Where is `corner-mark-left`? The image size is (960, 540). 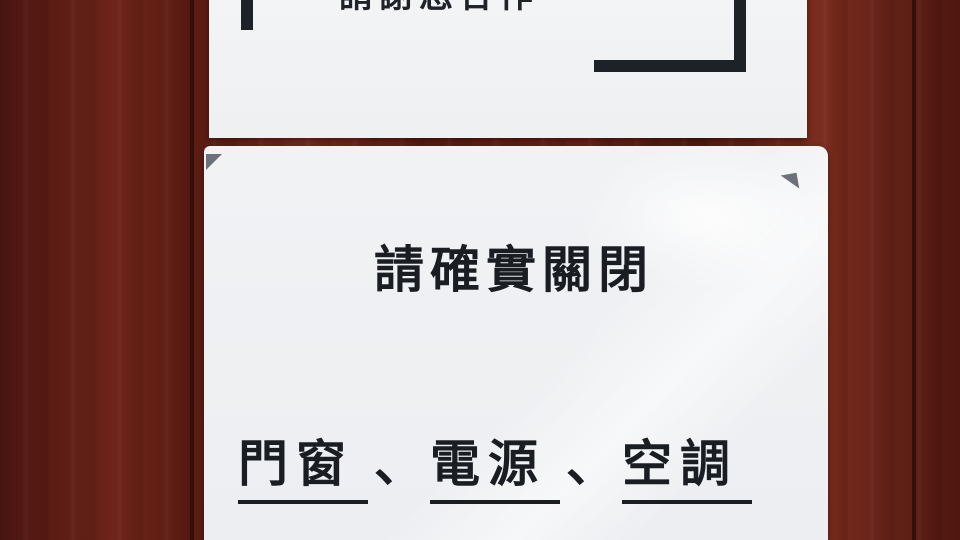
corner-mark-left is located at coordinates (214, 162).